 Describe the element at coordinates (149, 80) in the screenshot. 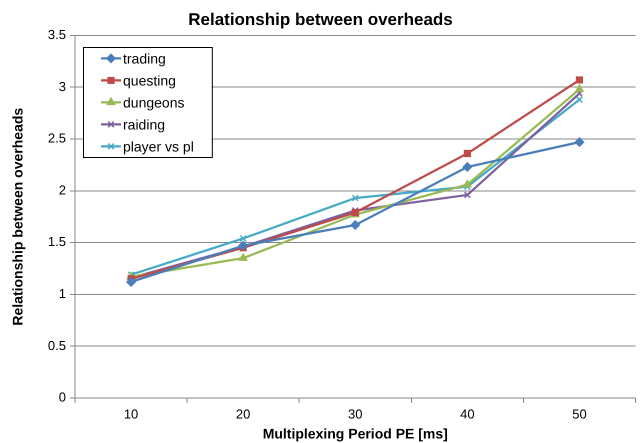

I see `legend-label: questing` at that location.